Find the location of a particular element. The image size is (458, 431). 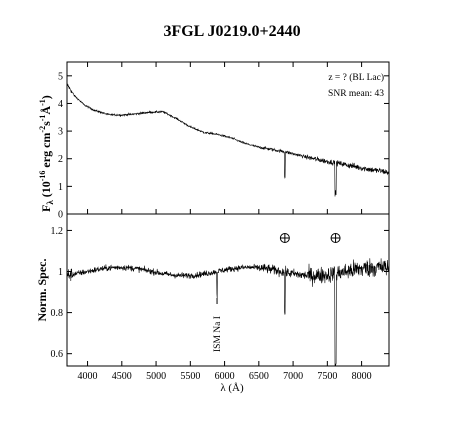

ism-nai-label: ISM Na I is located at coordinates (218, 334).